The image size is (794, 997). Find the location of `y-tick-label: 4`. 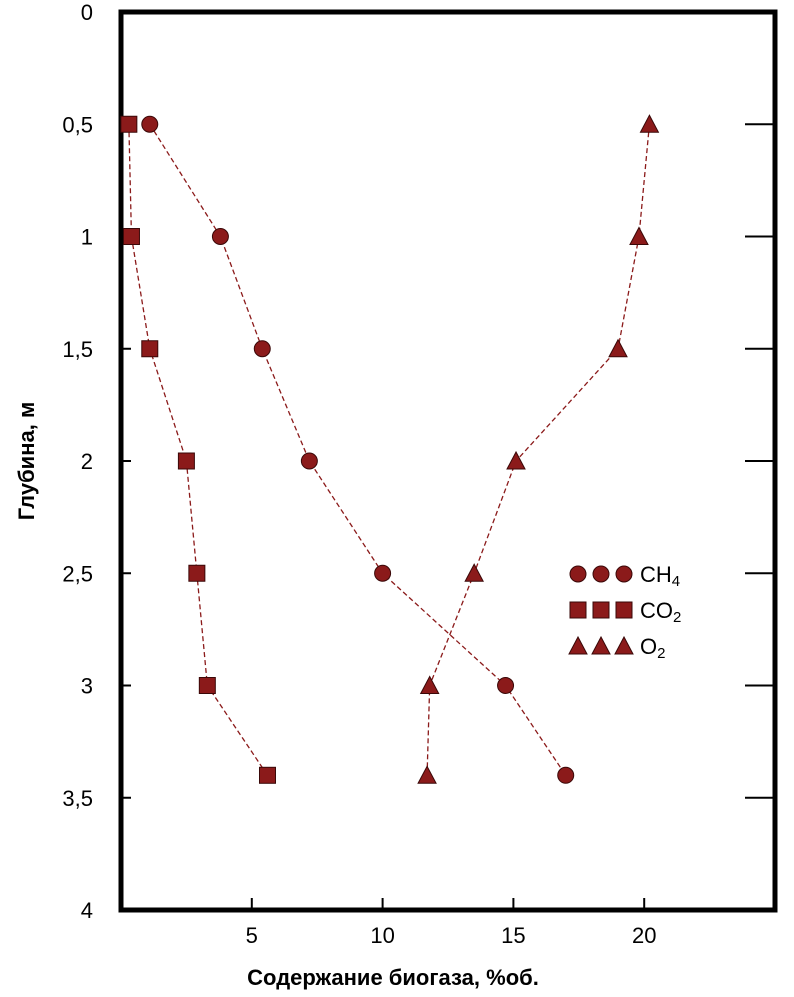

y-tick-label: 4 is located at coordinates (87, 910).